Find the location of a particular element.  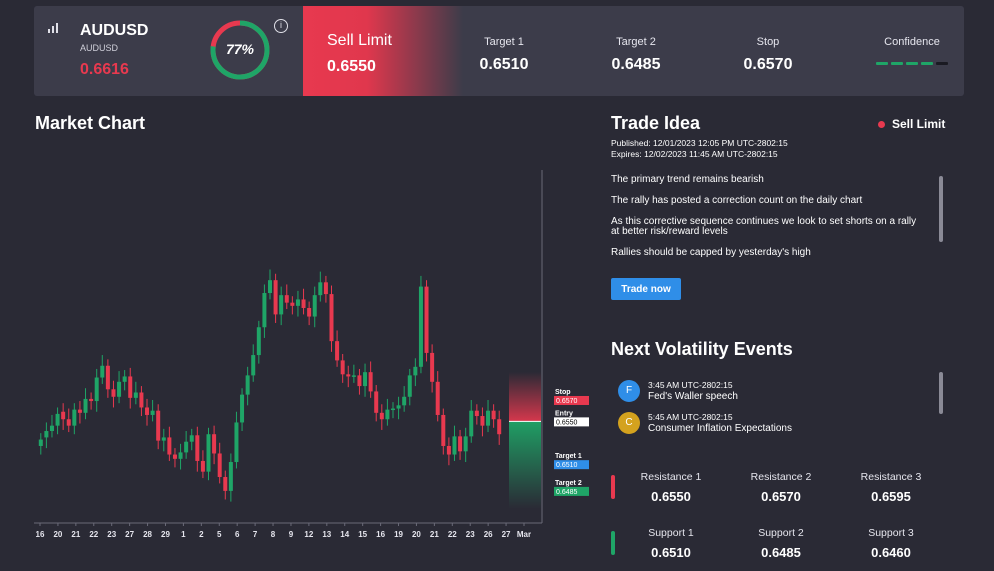

trade-idea-scrollbar is located at coordinates (941, 209).